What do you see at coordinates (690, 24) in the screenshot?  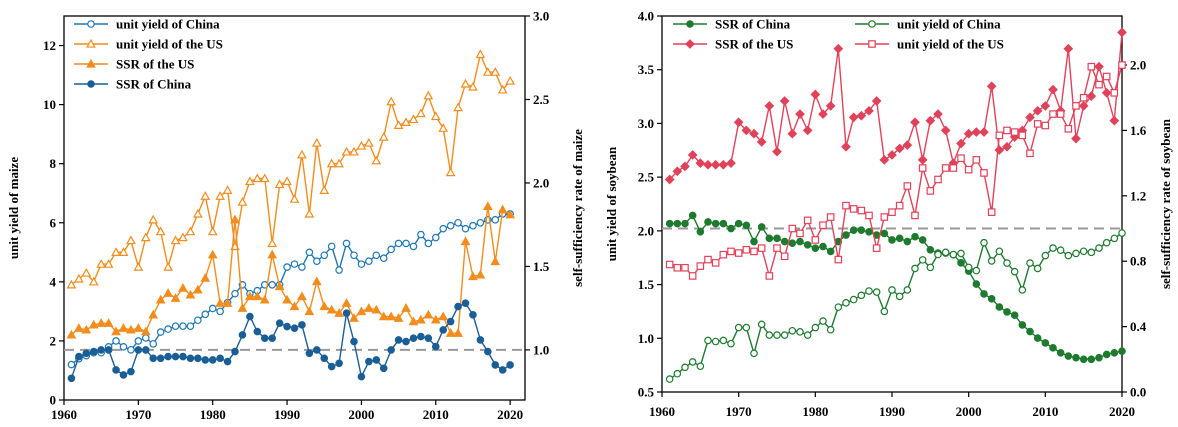 I see `legend-marker` at bounding box center [690, 24].